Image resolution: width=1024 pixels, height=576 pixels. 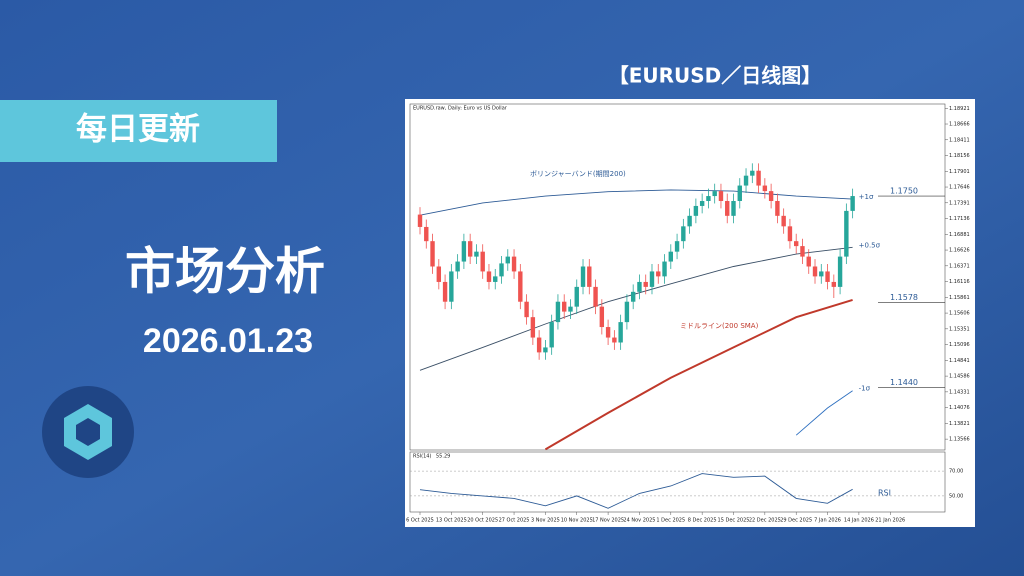 What do you see at coordinates (639, 521) in the screenshot?
I see `x-tick-label: 24 Nov 2025` at bounding box center [639, 521].